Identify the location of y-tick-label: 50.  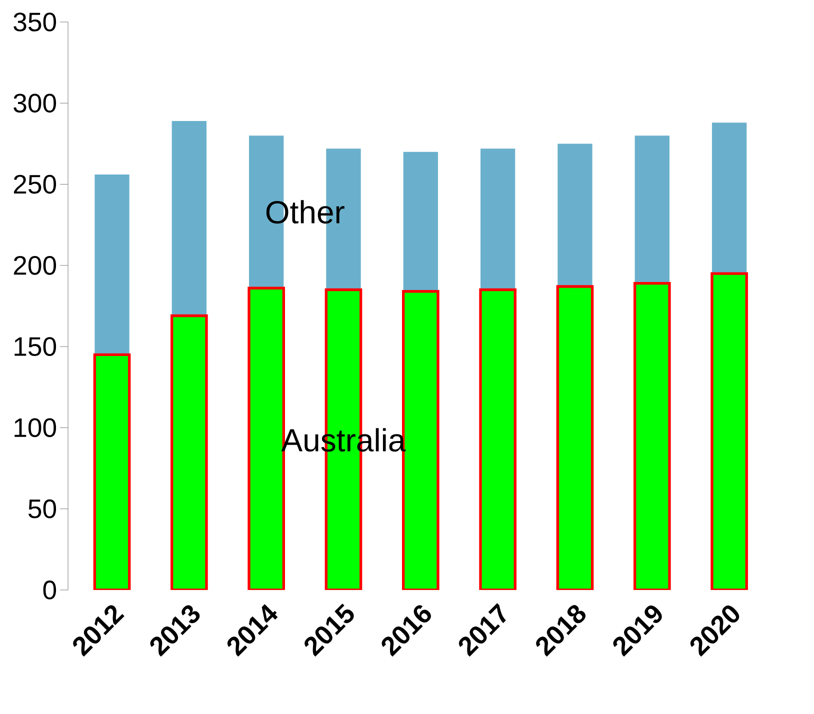
(42, 508).